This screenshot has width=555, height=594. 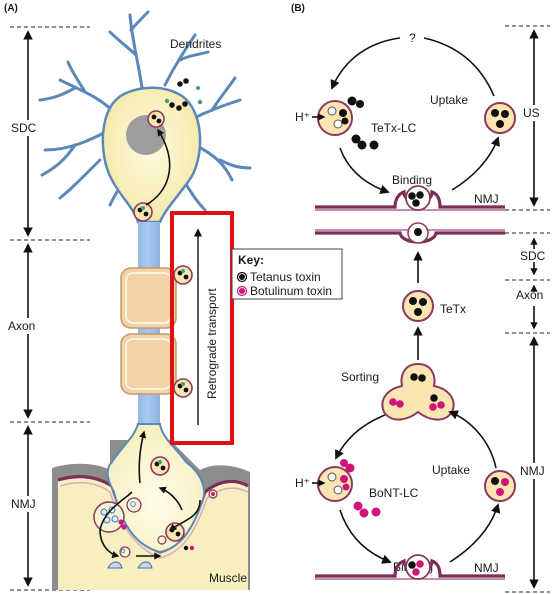 I want to click on nmj-label-top: NMJ, so click(x=486, y=199).